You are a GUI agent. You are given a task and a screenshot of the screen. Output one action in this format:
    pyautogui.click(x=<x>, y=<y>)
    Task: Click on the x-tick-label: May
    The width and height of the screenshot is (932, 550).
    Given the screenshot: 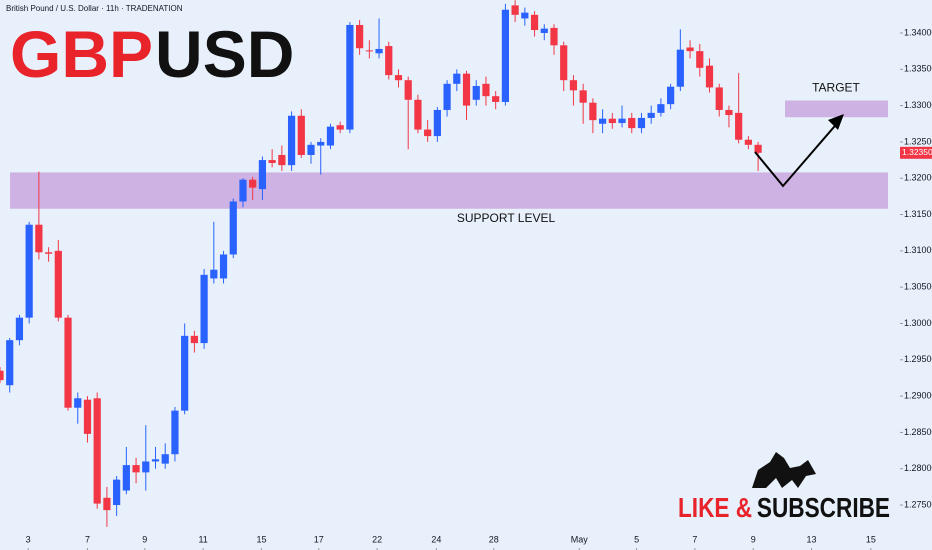 What is the action you would take?
    pyautogui.click(x=580, y=539)
    